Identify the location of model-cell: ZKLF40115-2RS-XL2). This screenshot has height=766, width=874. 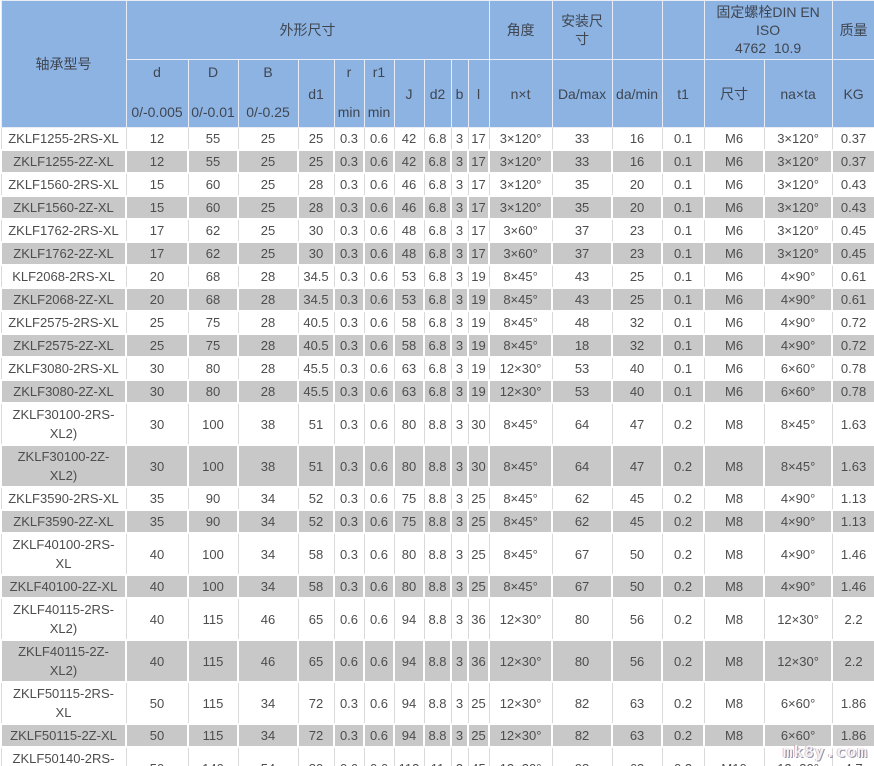
(63, 619).